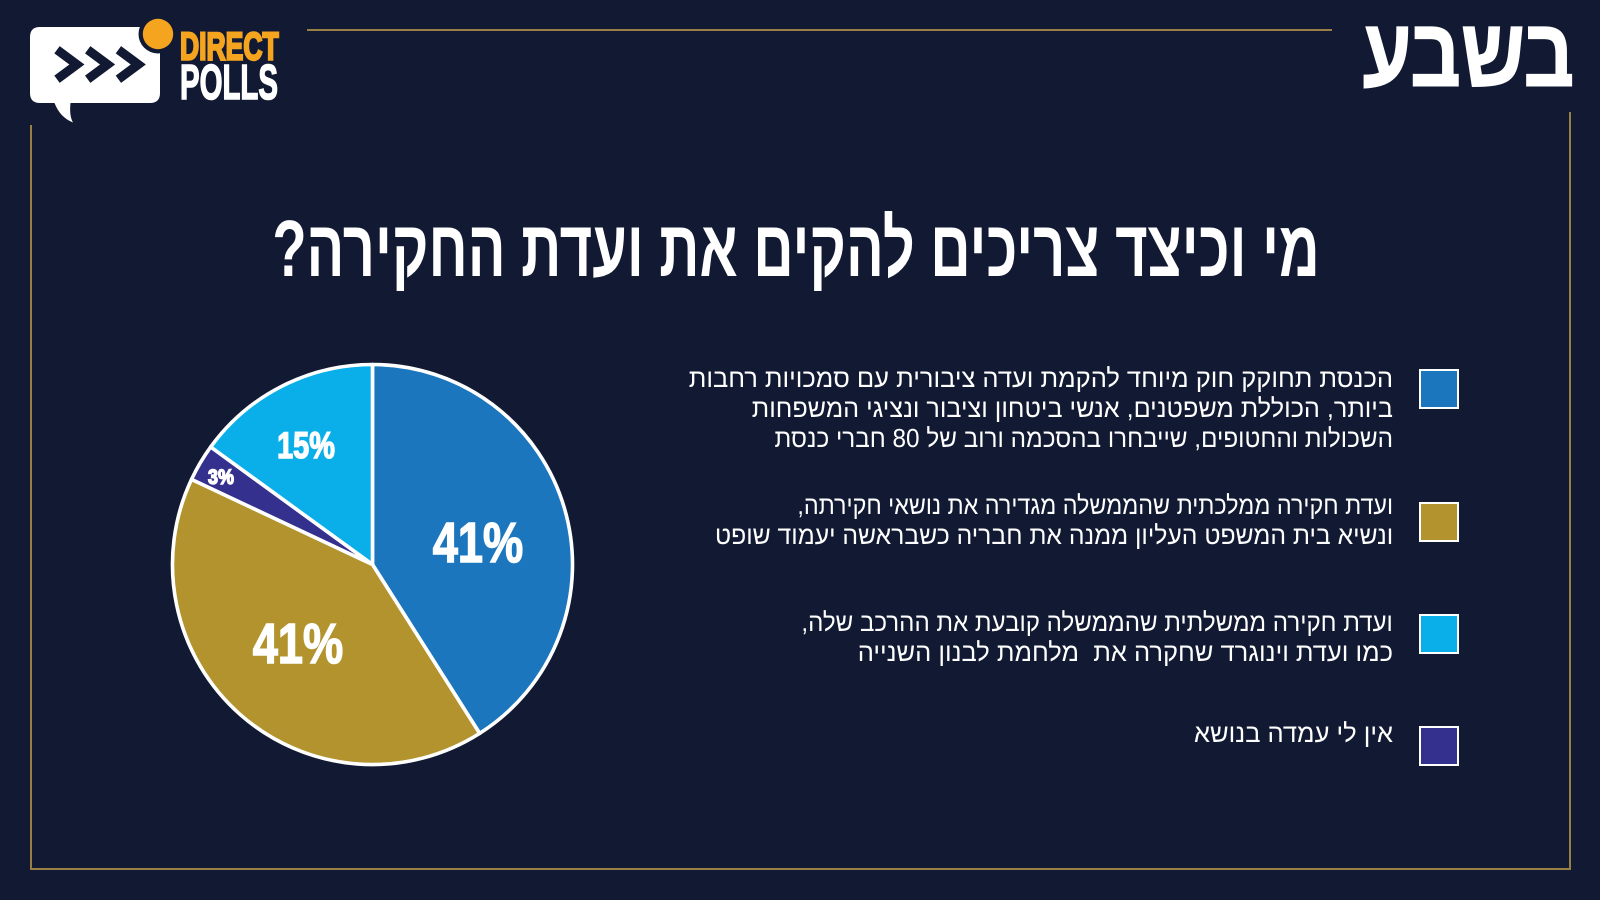 The image size is (1600, 900). What do you see at coordinates (229, 47) in the screenshot?
I see `svg-text: DIRECT` at bounding box center [229, 47].